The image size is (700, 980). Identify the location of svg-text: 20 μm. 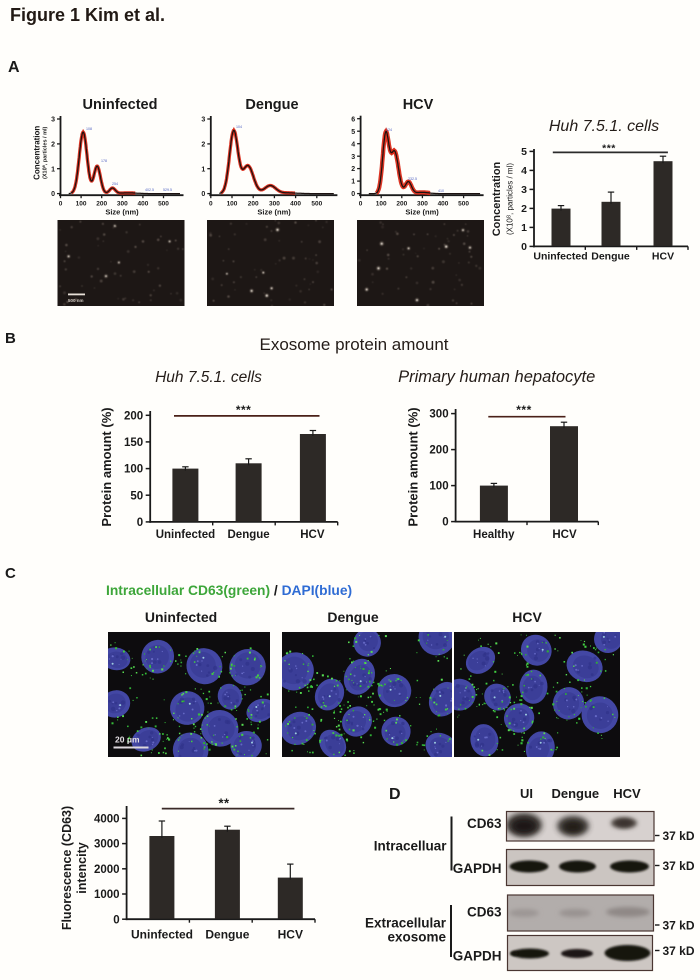
(127, 740).